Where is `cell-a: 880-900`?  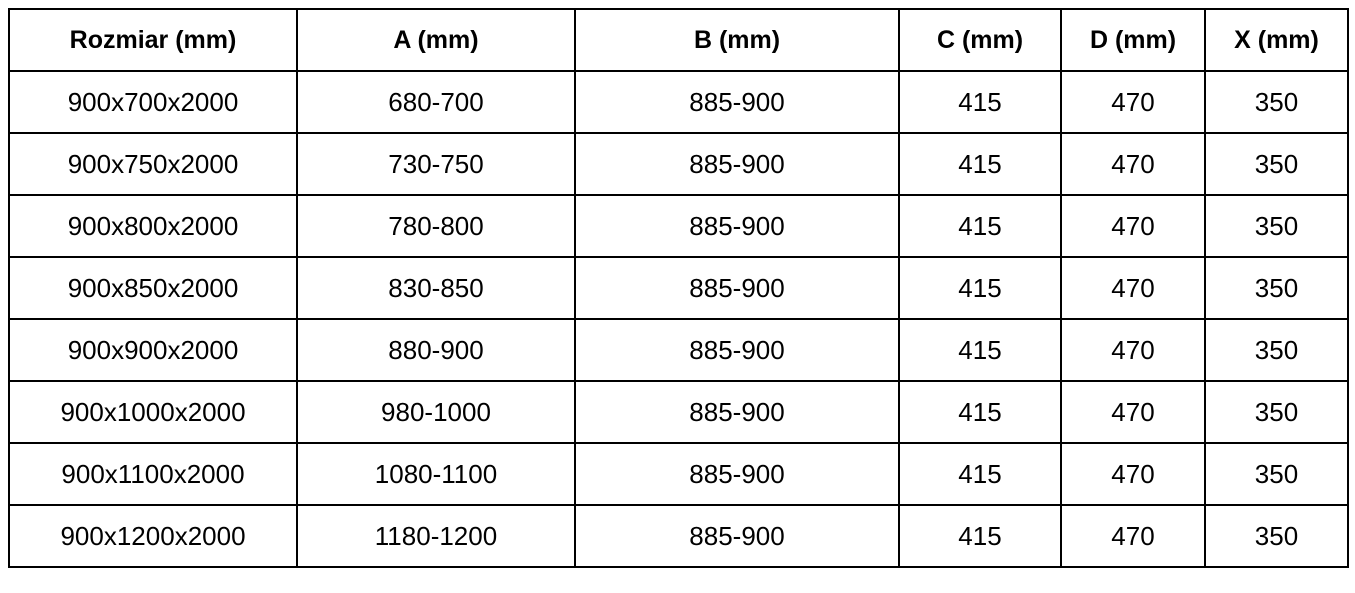 cell-a: 880-900 is located at coordinates (436, 350).